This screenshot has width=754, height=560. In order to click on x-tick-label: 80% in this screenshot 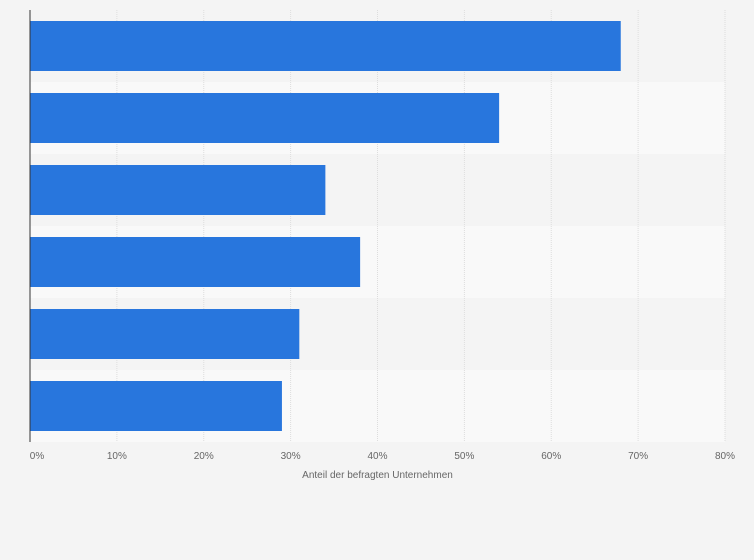, I will do `click(725, 456)`.